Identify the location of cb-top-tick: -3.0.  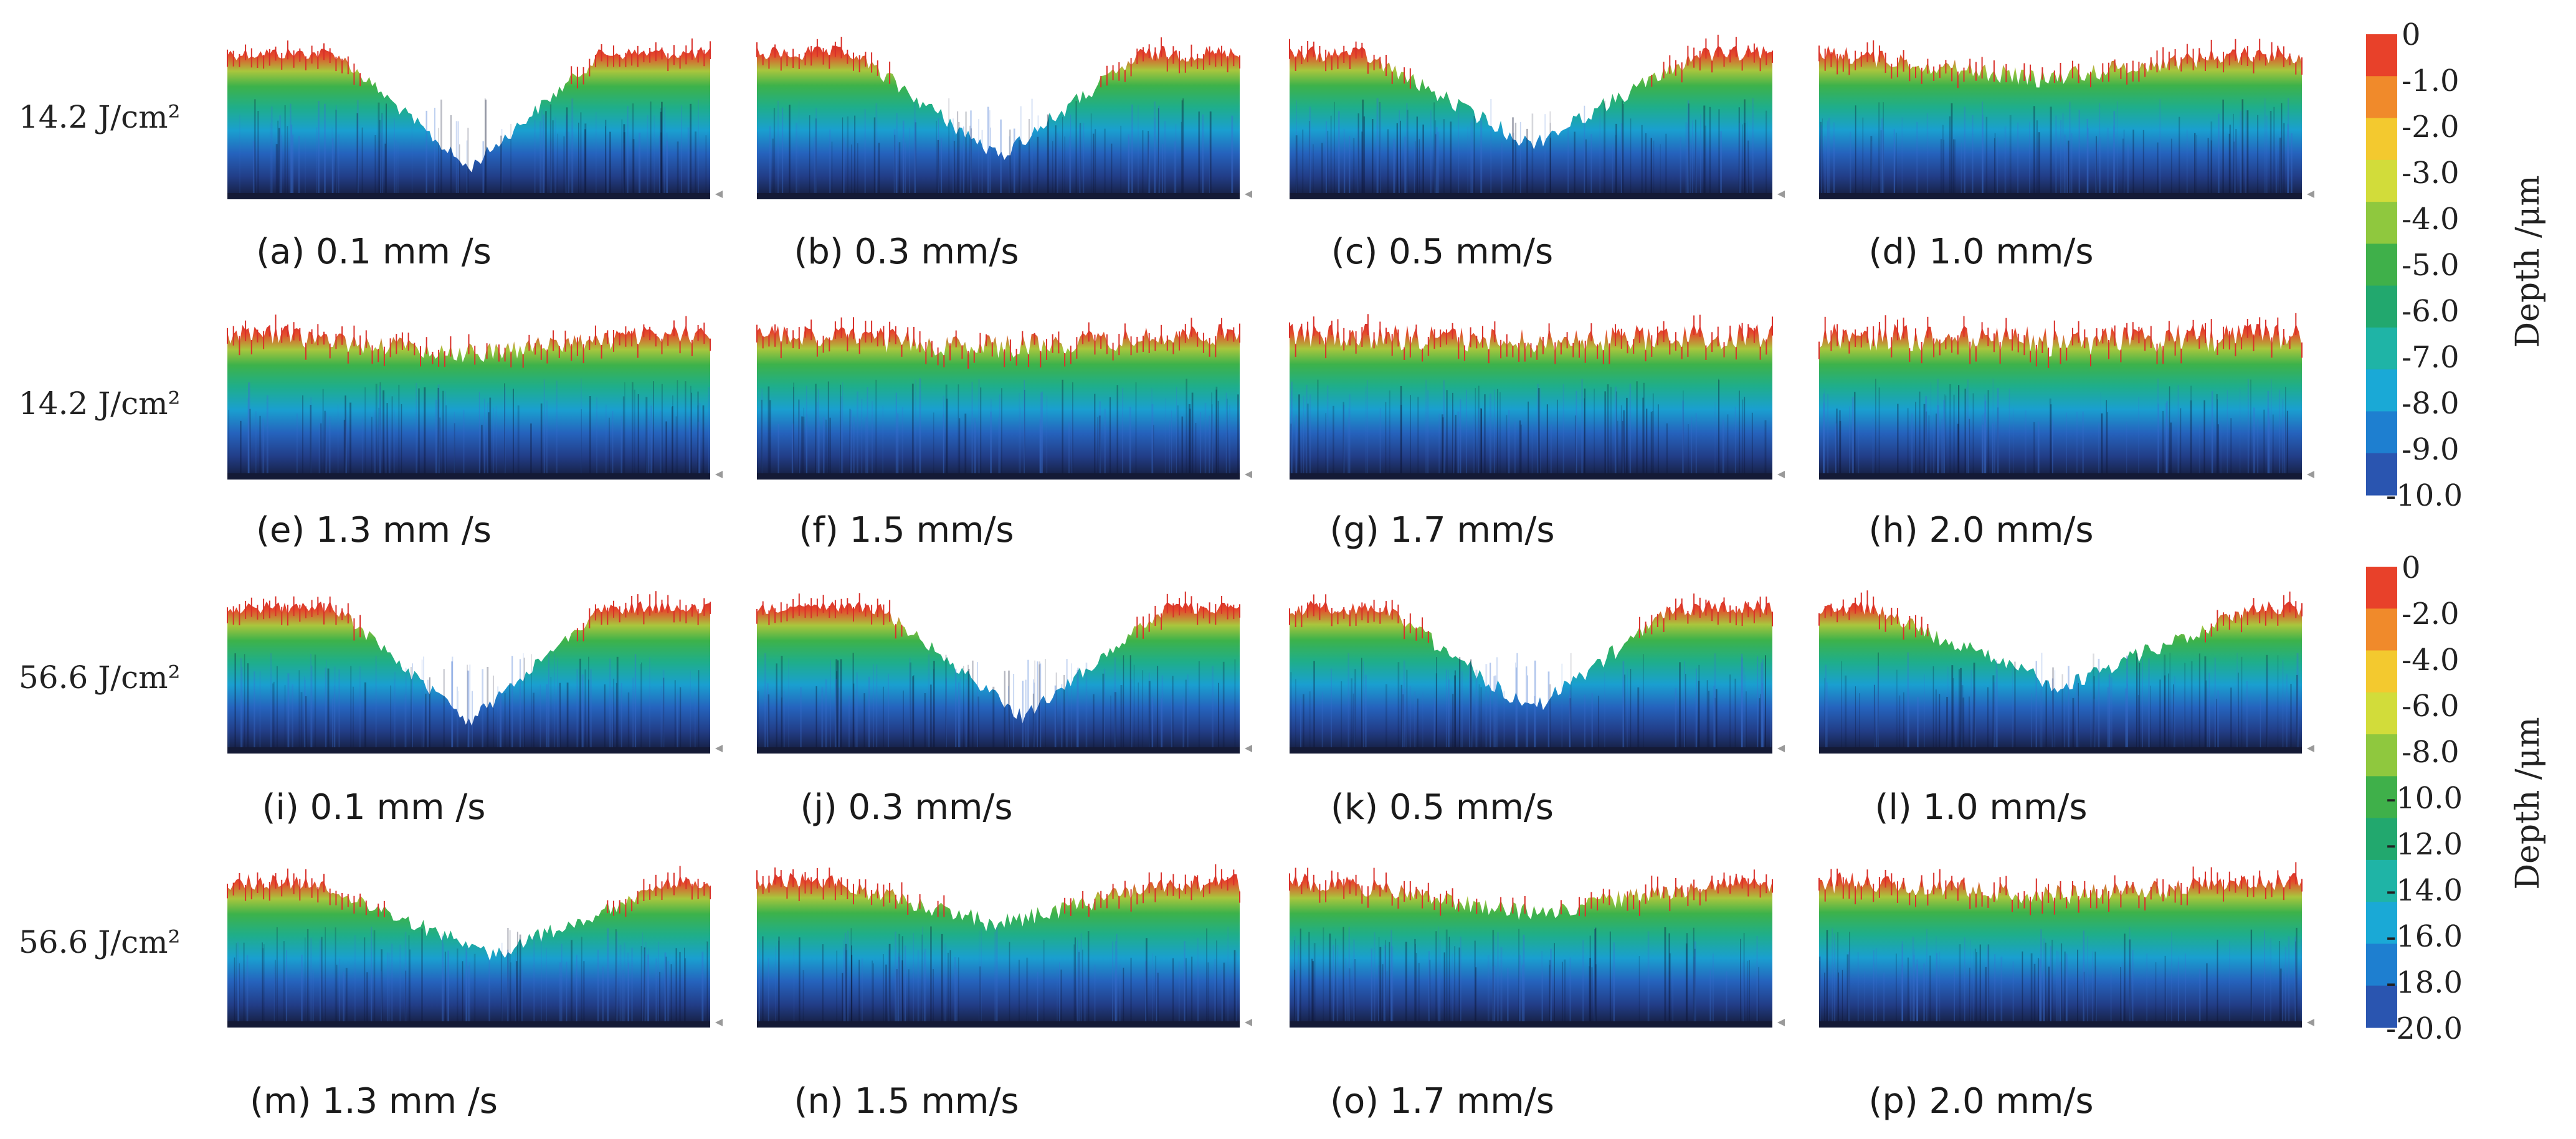
(2431, 173).